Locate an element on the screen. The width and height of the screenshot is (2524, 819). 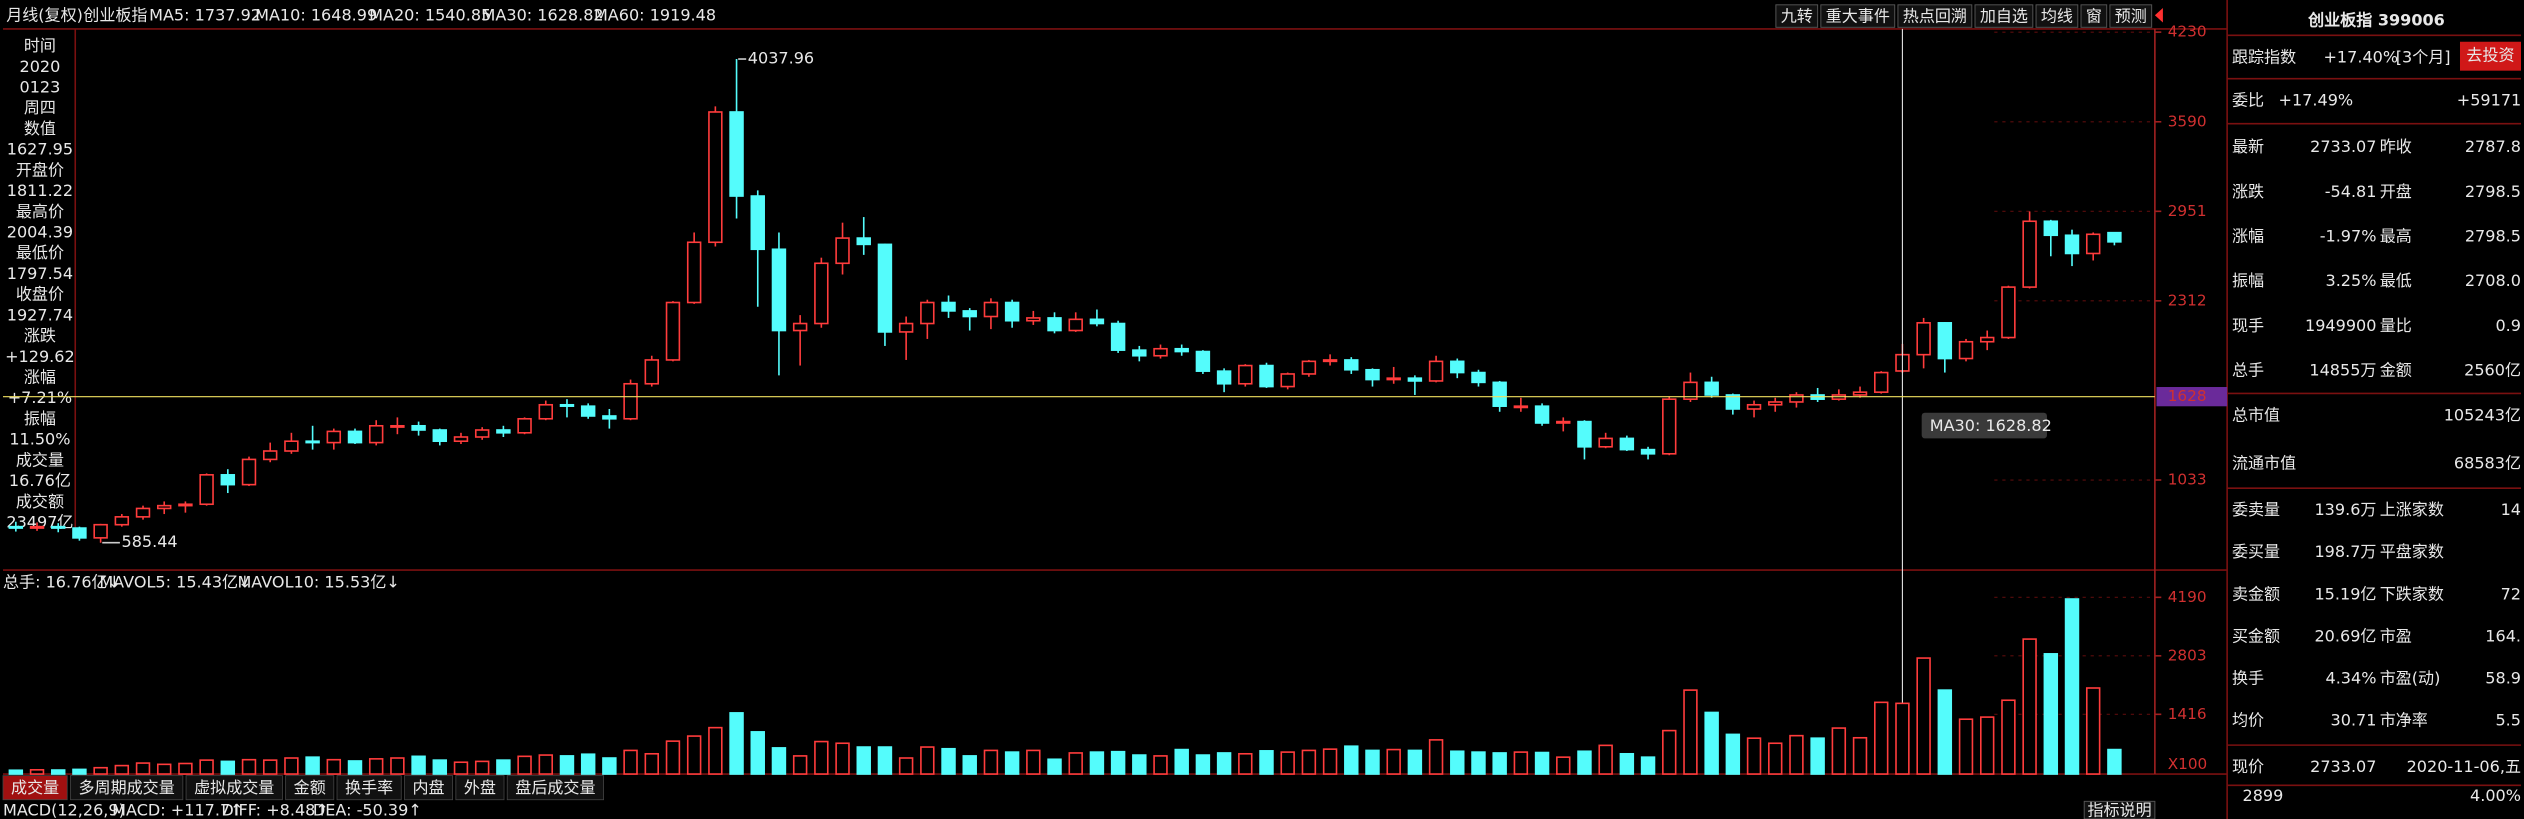
y-tick-label: 2312 is located at coordinates (2187, 300).